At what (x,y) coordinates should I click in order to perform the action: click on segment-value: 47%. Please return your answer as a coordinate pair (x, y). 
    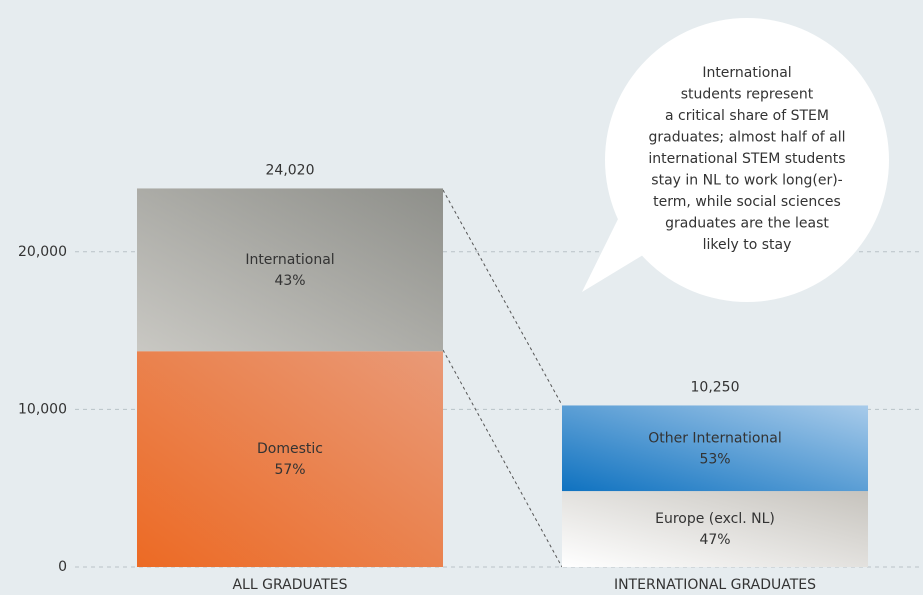
    Looking at the image, I should click on (714, 540).